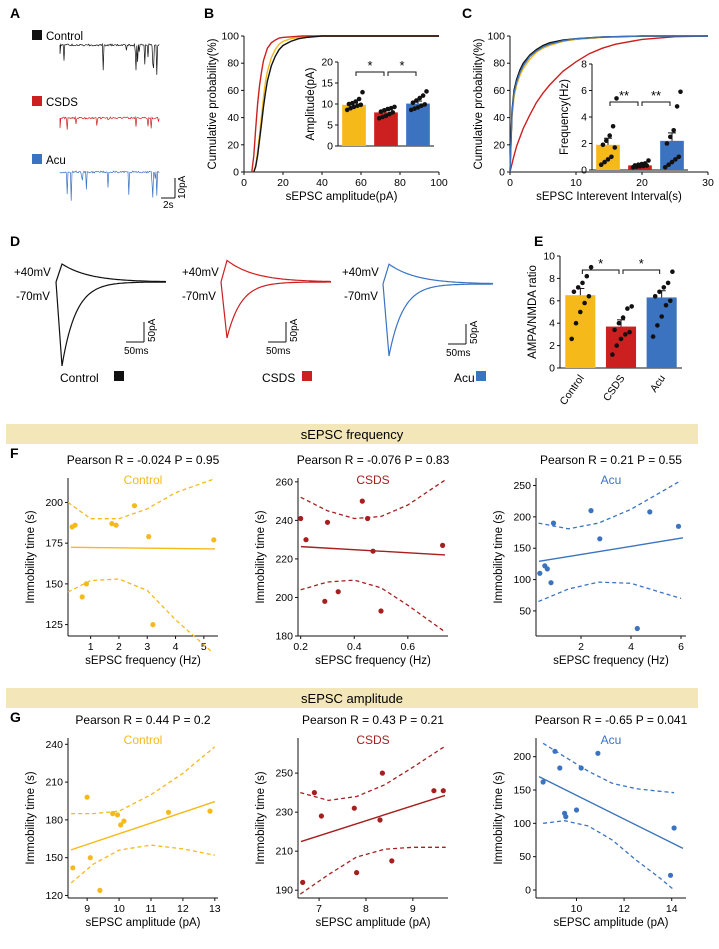  Describe the element at coordinates (672, 155) in the screenshot. I see `bar-acu` at that location.